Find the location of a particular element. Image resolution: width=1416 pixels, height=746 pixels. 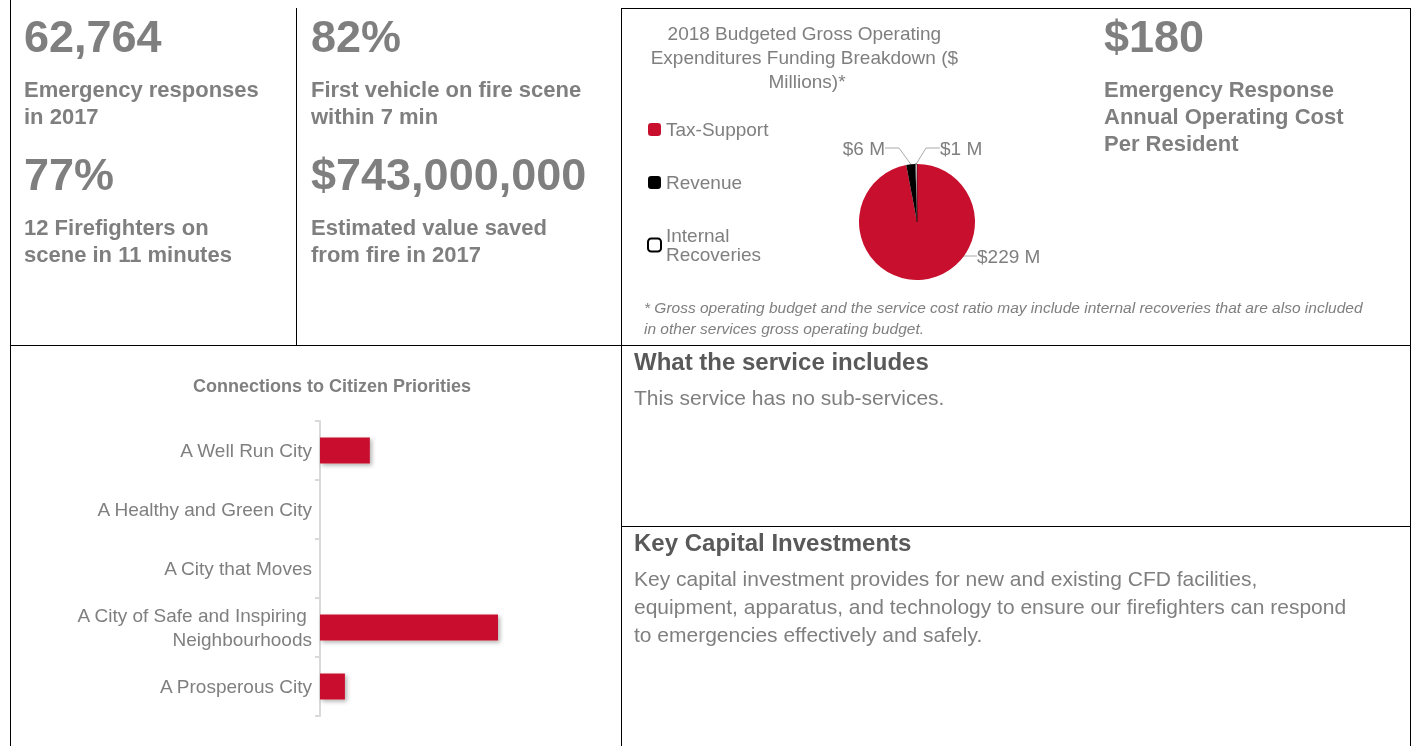

y-tick-label: A Prosperous City is located at coordinates (236, 686).